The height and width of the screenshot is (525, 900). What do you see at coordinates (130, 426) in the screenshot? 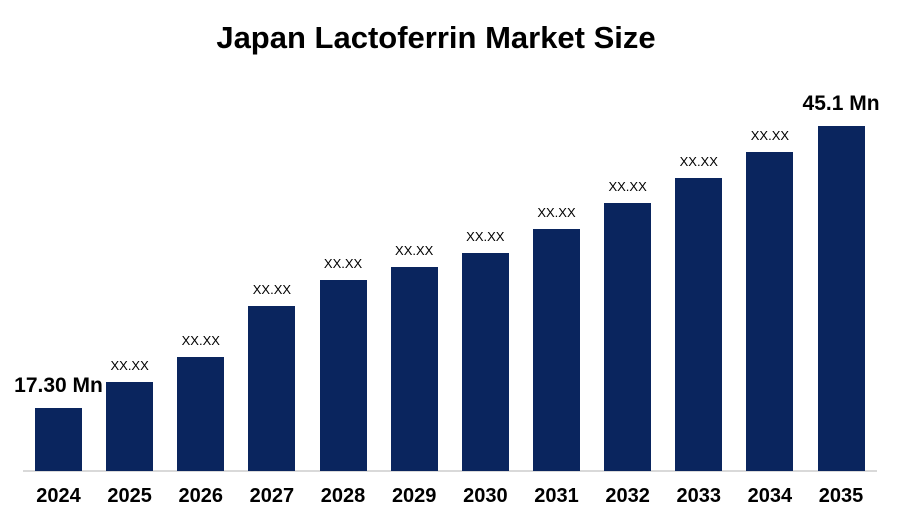
I see `bar-2025` at bounding box center [130, 426].